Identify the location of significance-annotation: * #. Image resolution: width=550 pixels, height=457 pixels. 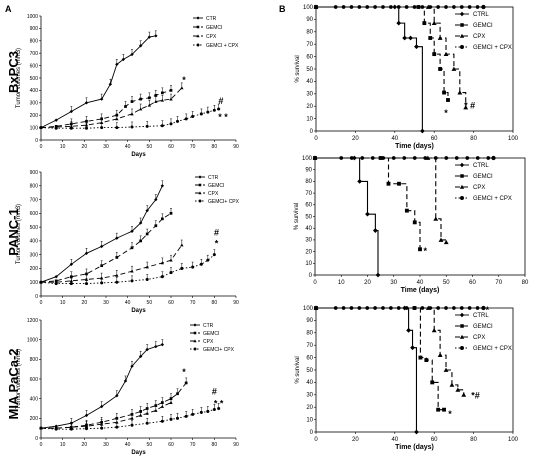
(469, 106).